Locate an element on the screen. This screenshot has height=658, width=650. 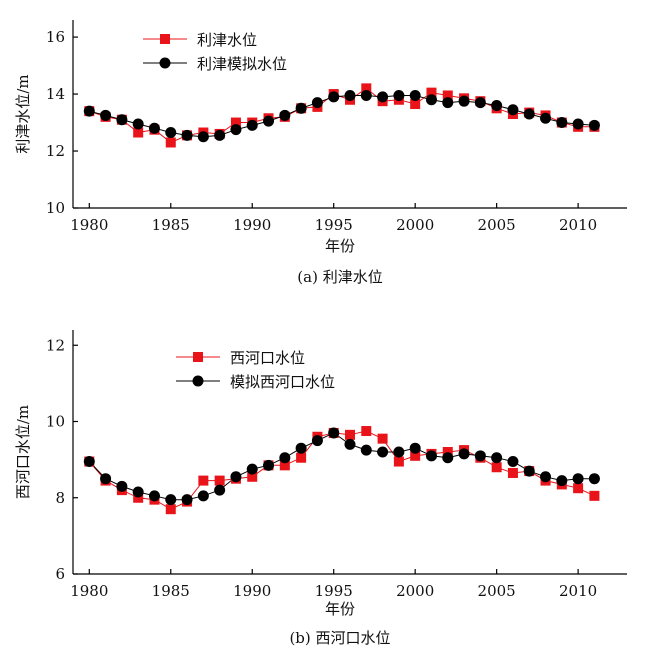
x-axis-label: 年份 is located at coordinates (340, 609).